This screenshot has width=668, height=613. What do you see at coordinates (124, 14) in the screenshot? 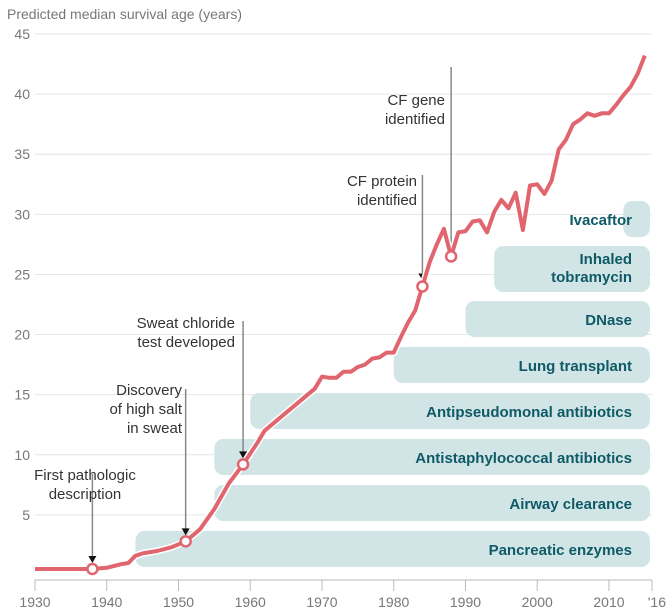
I see `y-axis-label: Predicted median survival age (years)` at bounding box center [124, 14].